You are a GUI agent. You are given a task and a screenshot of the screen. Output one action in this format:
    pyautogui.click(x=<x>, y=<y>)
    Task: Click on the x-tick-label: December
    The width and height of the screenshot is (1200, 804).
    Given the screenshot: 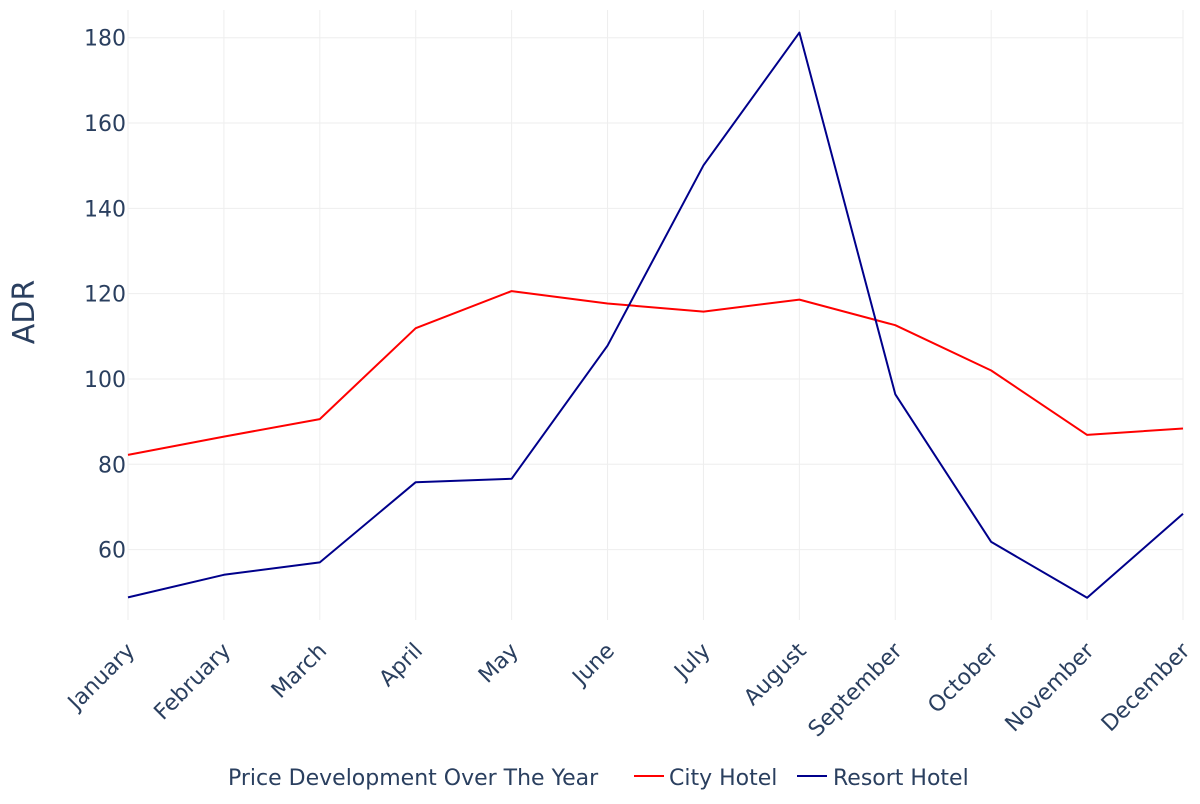 What is the action you would take?
    pyautogui.click(x=1146, y=687)
    